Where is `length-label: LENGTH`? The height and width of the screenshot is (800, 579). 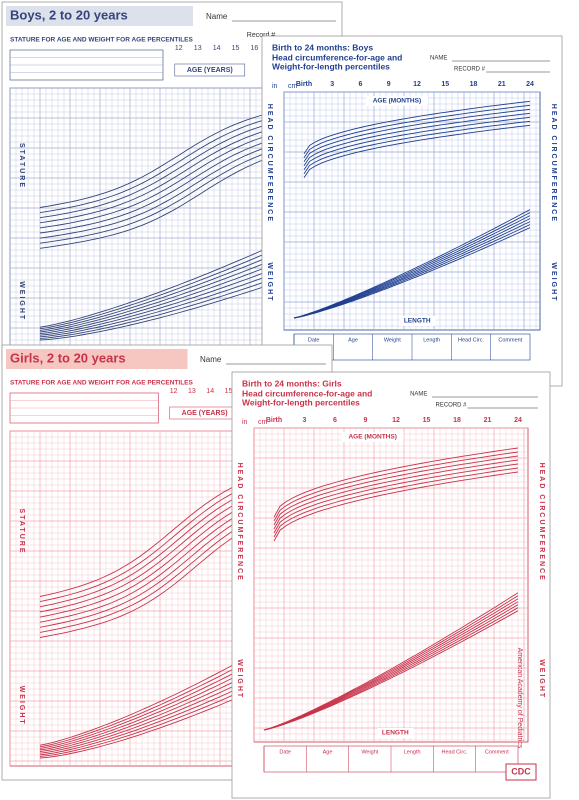 length-label: LENGTH is located at coordinates (417, 321).